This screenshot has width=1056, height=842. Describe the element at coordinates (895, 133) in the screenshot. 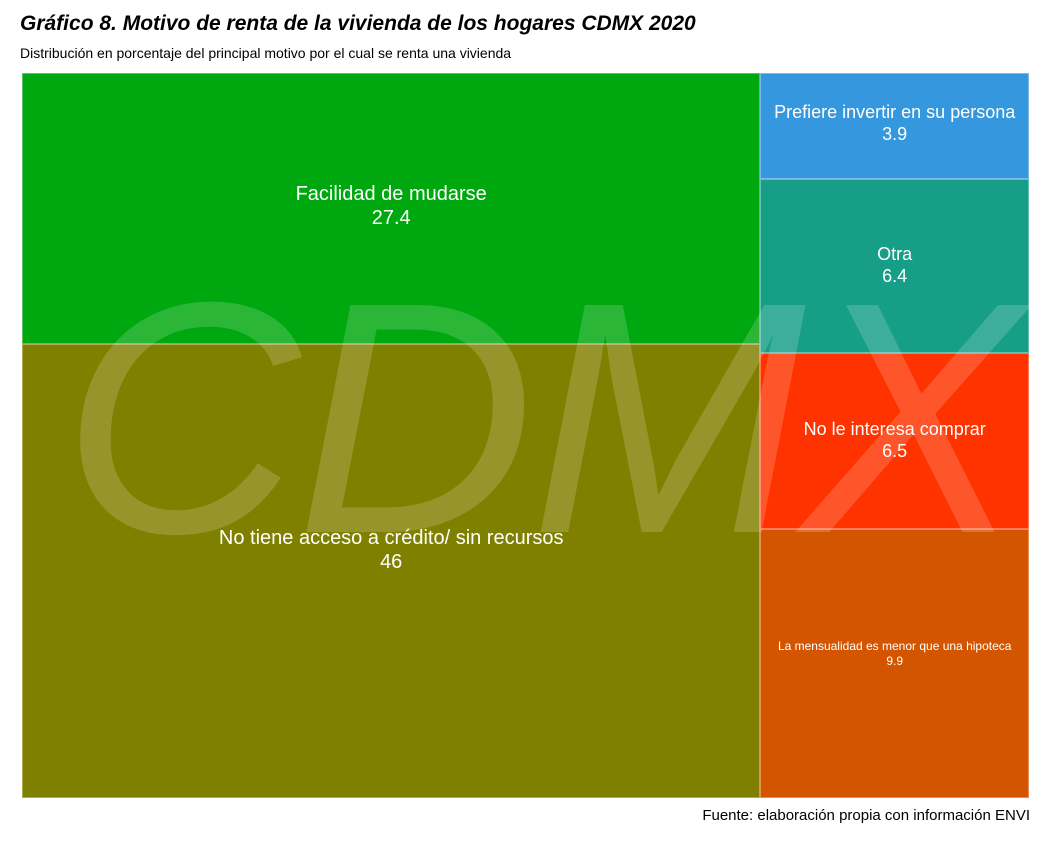

I see `tile-value: 3.9` at that location.